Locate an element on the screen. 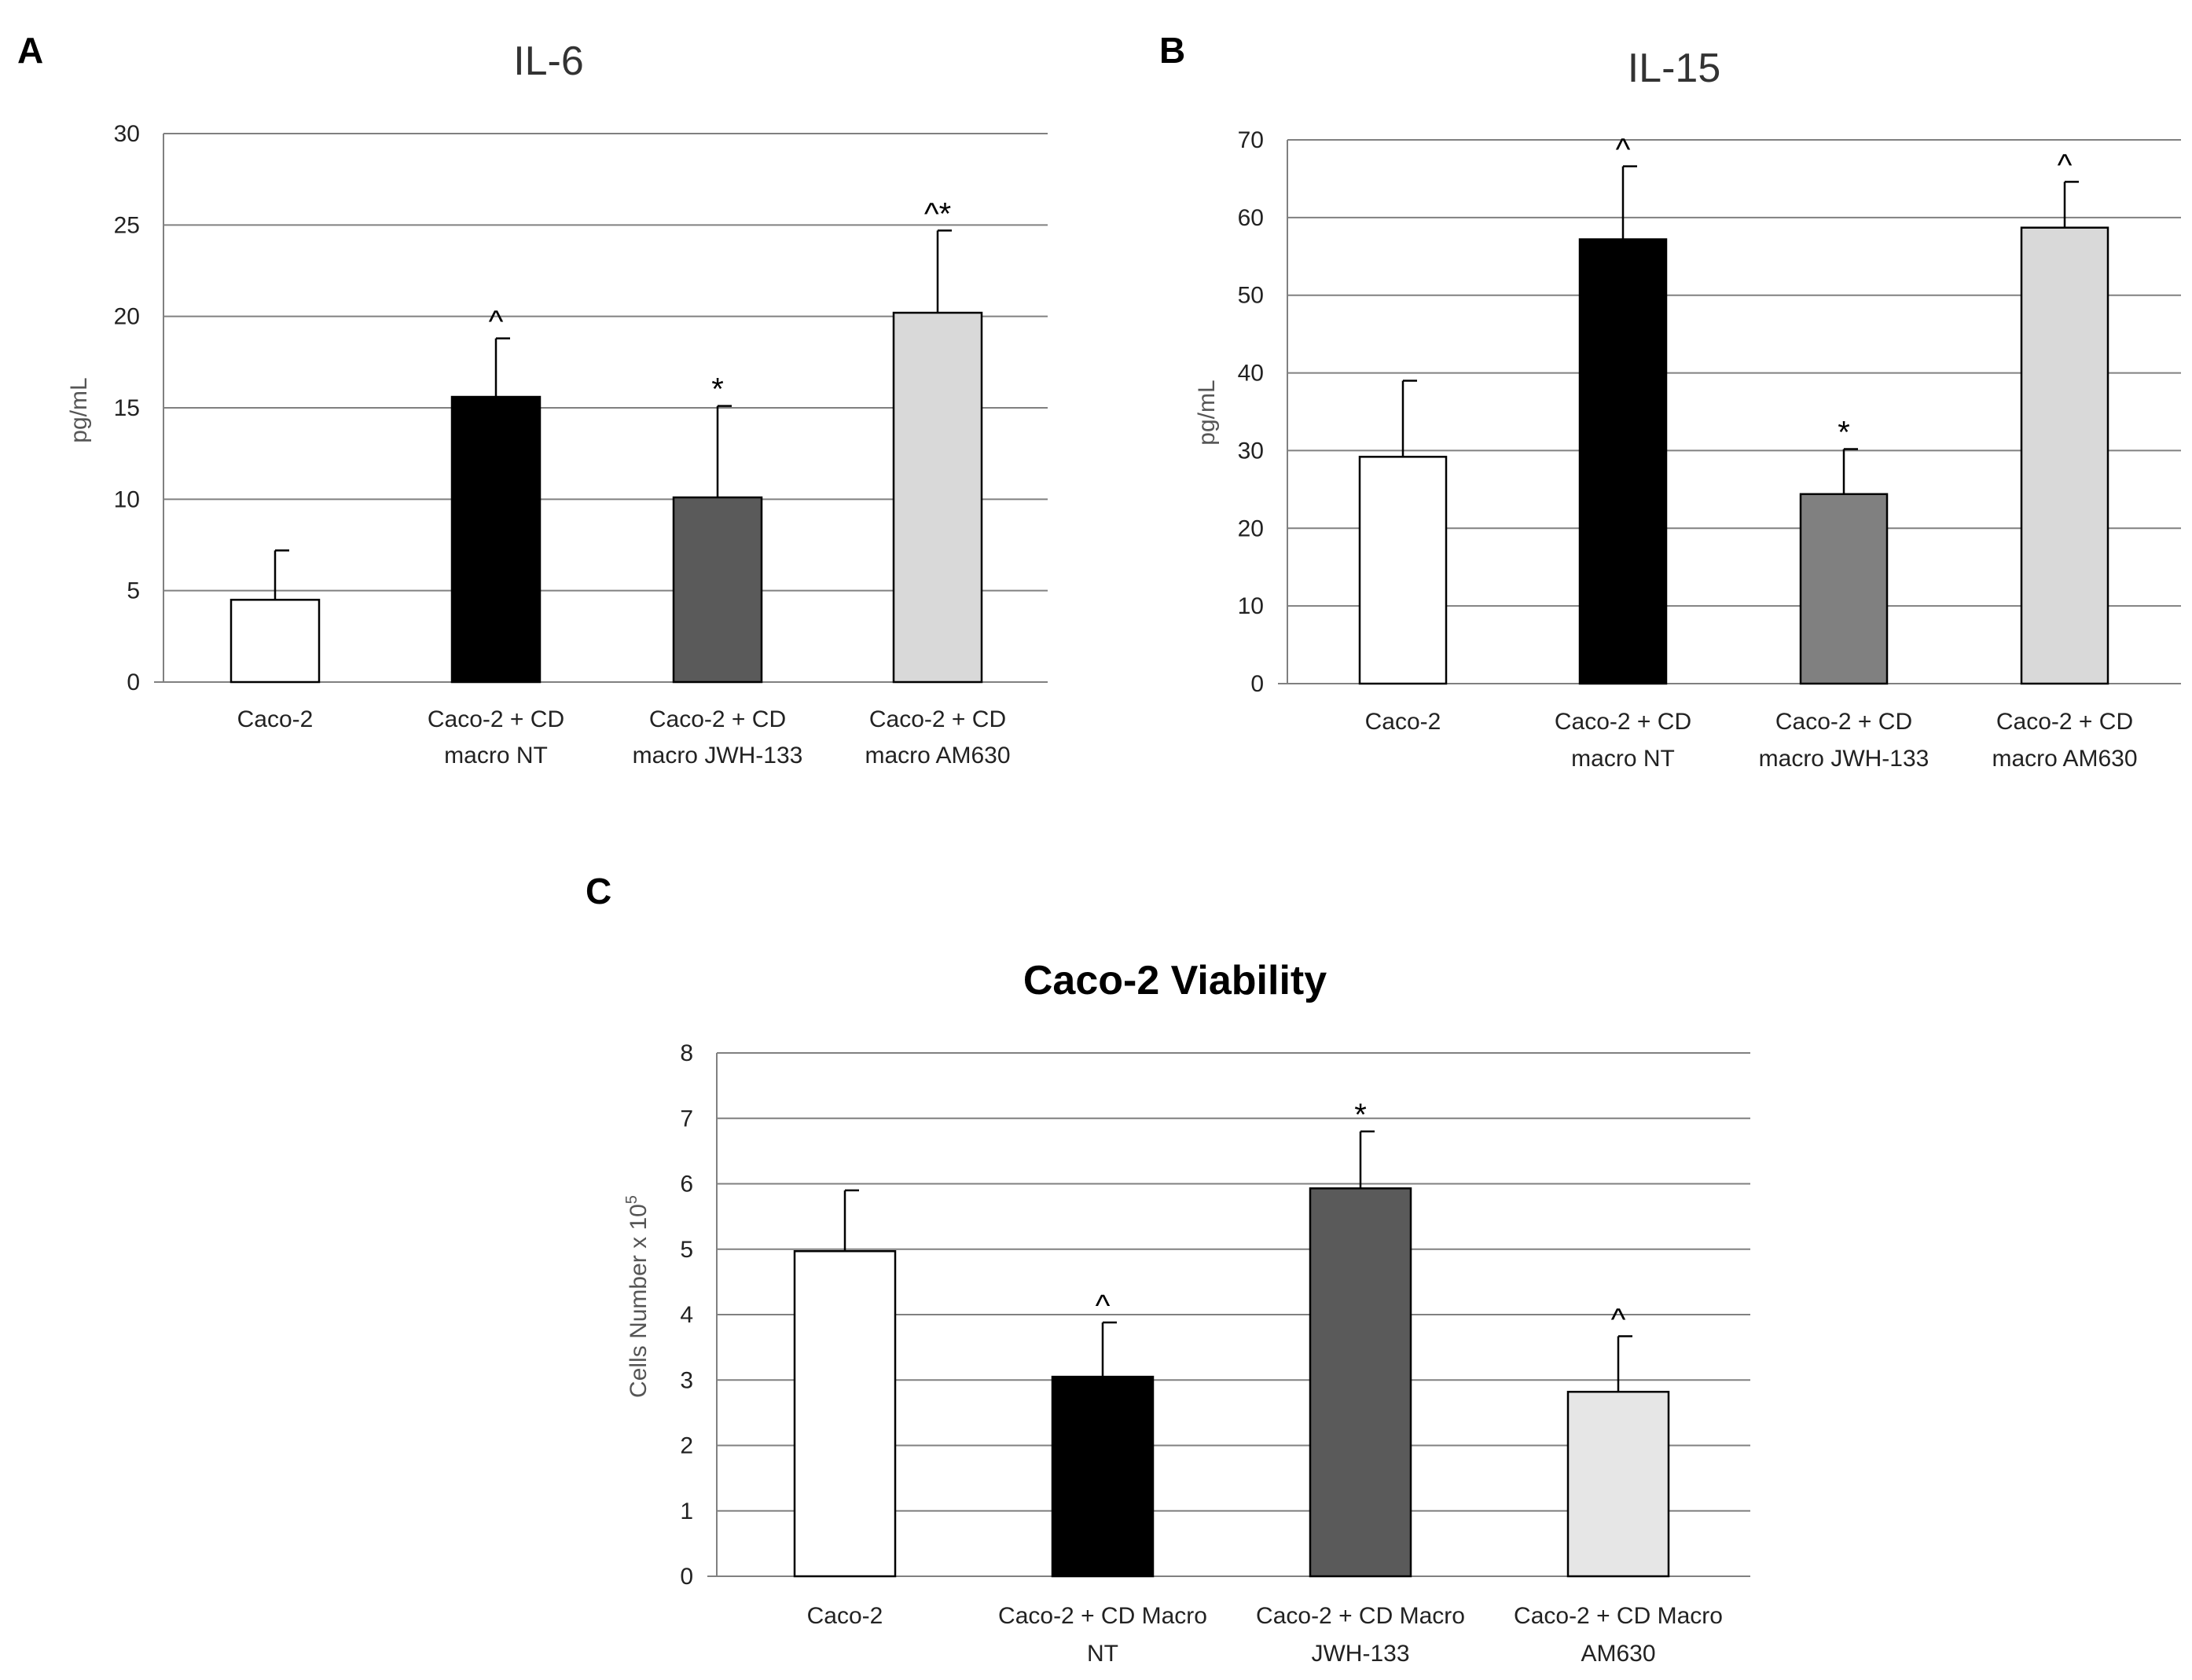 This screenshot has height=1680, width=2192. panel-a-significance-mark: ^ is located at coordinates (496, 322).